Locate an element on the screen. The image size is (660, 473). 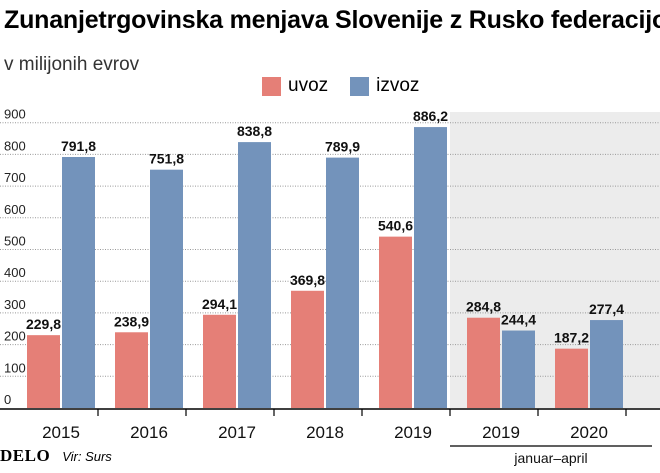
x-tick-label: 2017 is located at coordinates (237, 432).